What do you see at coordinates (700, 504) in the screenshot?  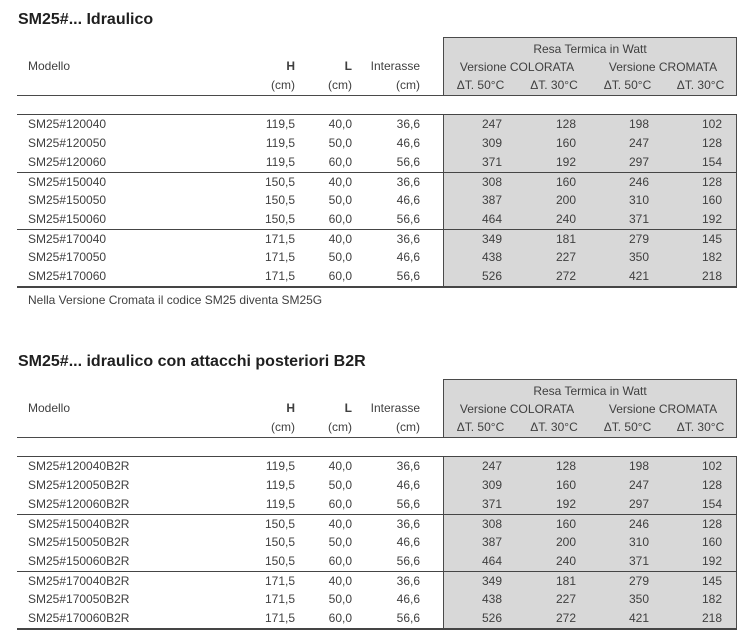 I see `cell-cromata-dt30: 154` at bounding box center [700, 504].